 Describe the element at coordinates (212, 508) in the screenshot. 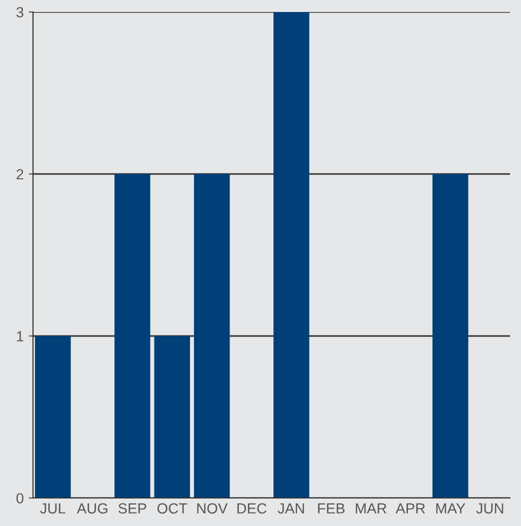

I see `x-tick-label: NOV` at that location.